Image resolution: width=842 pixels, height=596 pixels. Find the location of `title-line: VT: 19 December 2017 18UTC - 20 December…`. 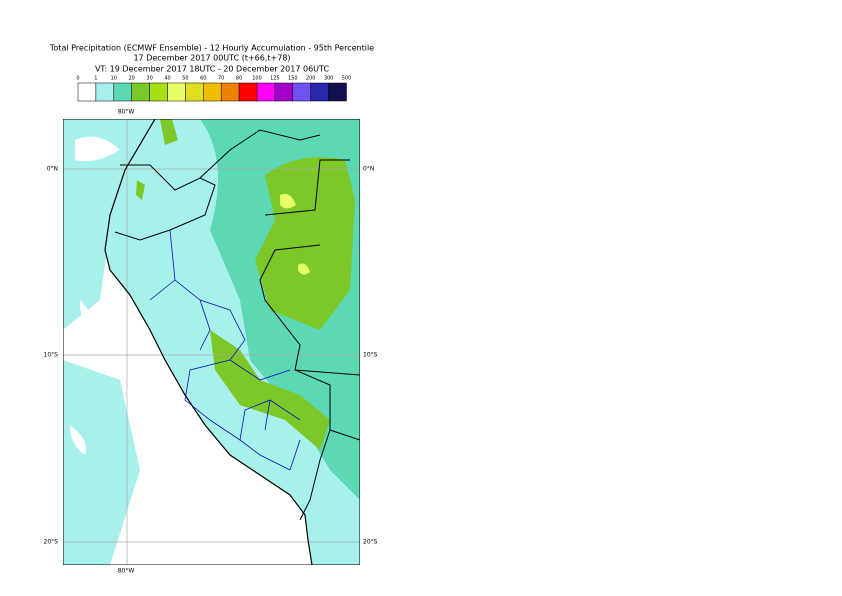

title-line: VT: 19 December 2017 18UTC - 20 December… is located at coordinates (212, 69).